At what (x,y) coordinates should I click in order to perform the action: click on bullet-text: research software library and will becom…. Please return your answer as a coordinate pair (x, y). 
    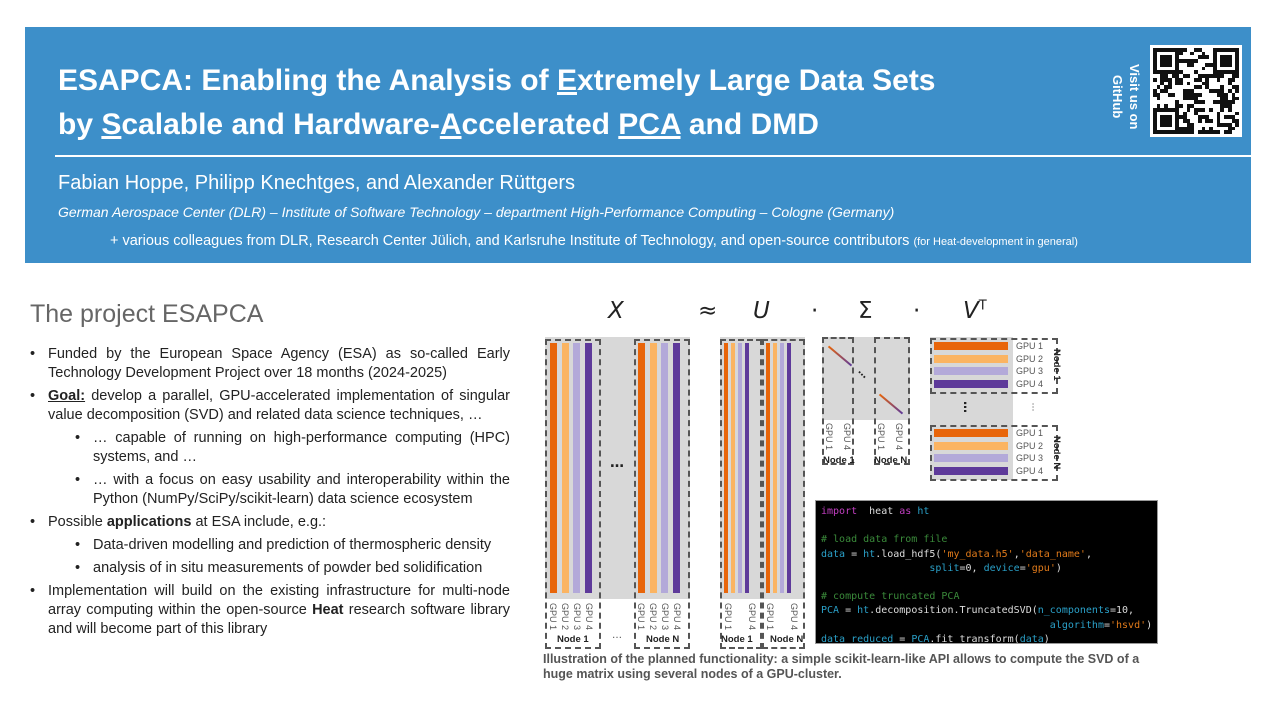
    Looking at the image, I should click on (279, 619).